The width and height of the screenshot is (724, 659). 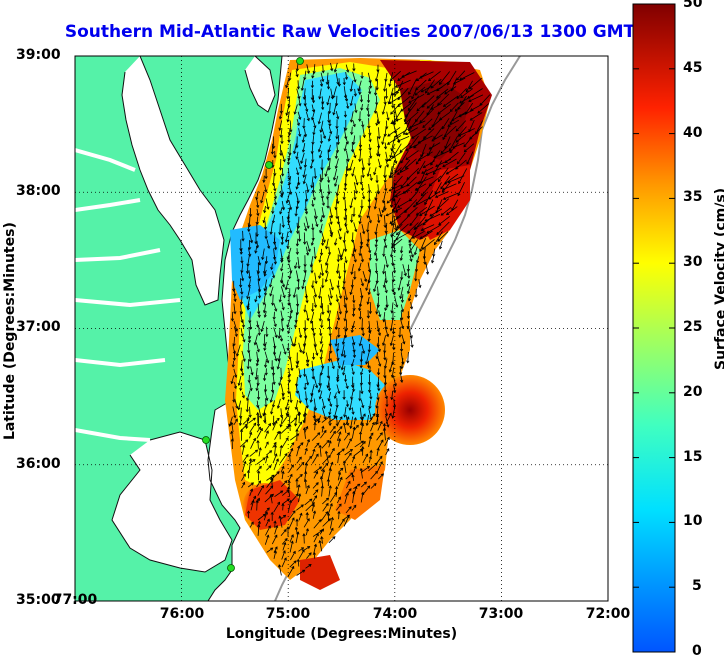 What do you see at coordinates (608, 614) in the screenshot?
I see `x-tick-label: 72:00` at bounding box center [608, 614].